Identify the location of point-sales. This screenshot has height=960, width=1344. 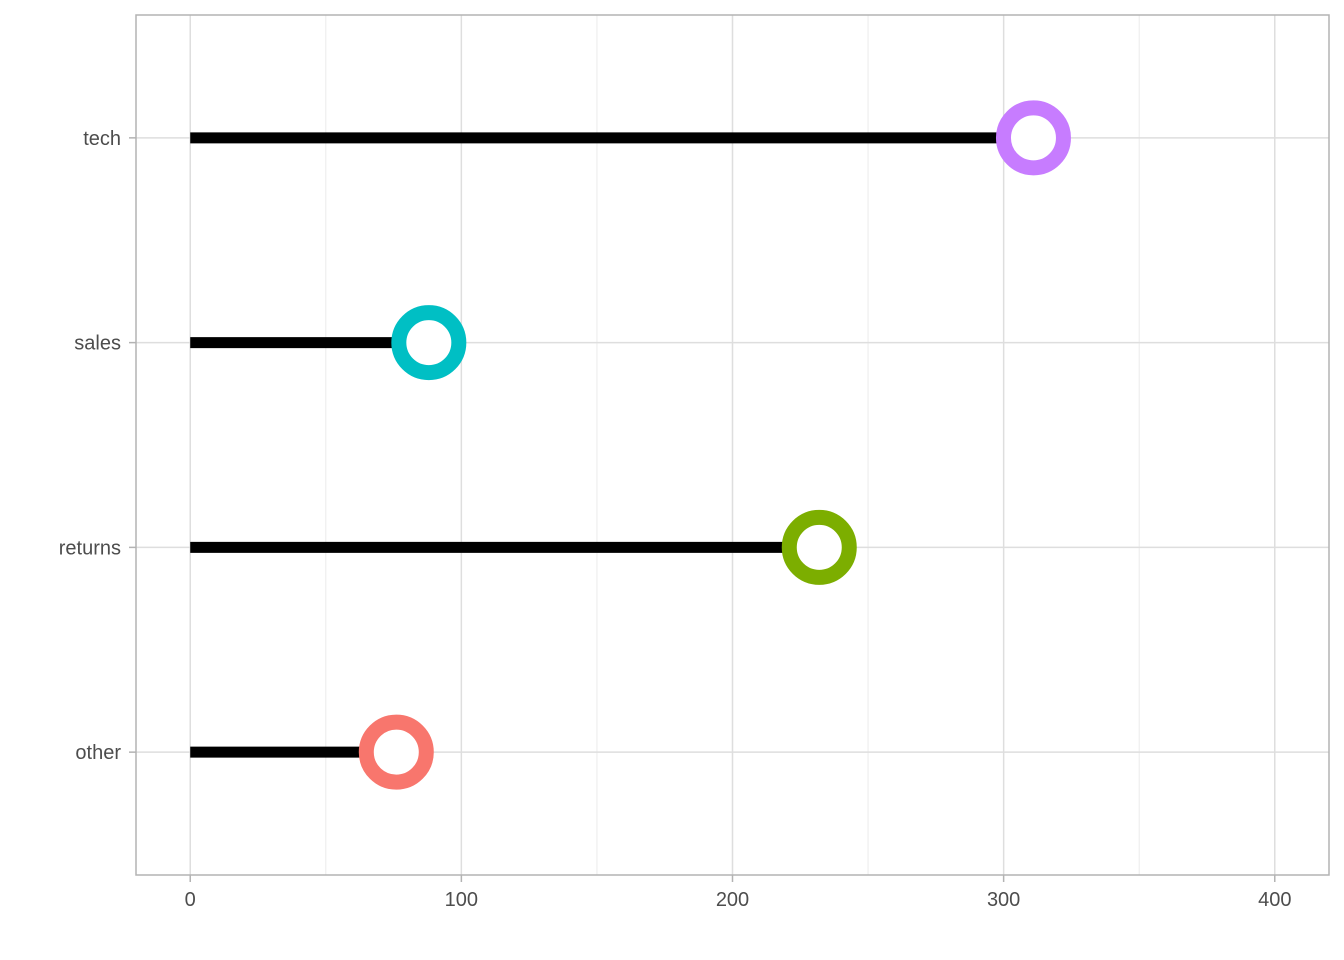
(429, 343).